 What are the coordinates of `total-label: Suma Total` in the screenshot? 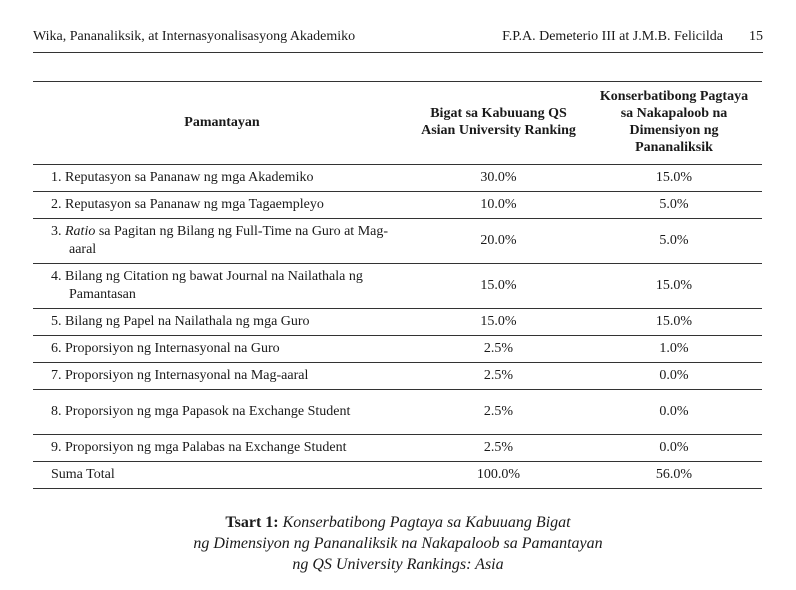 It's located at (222, 475).